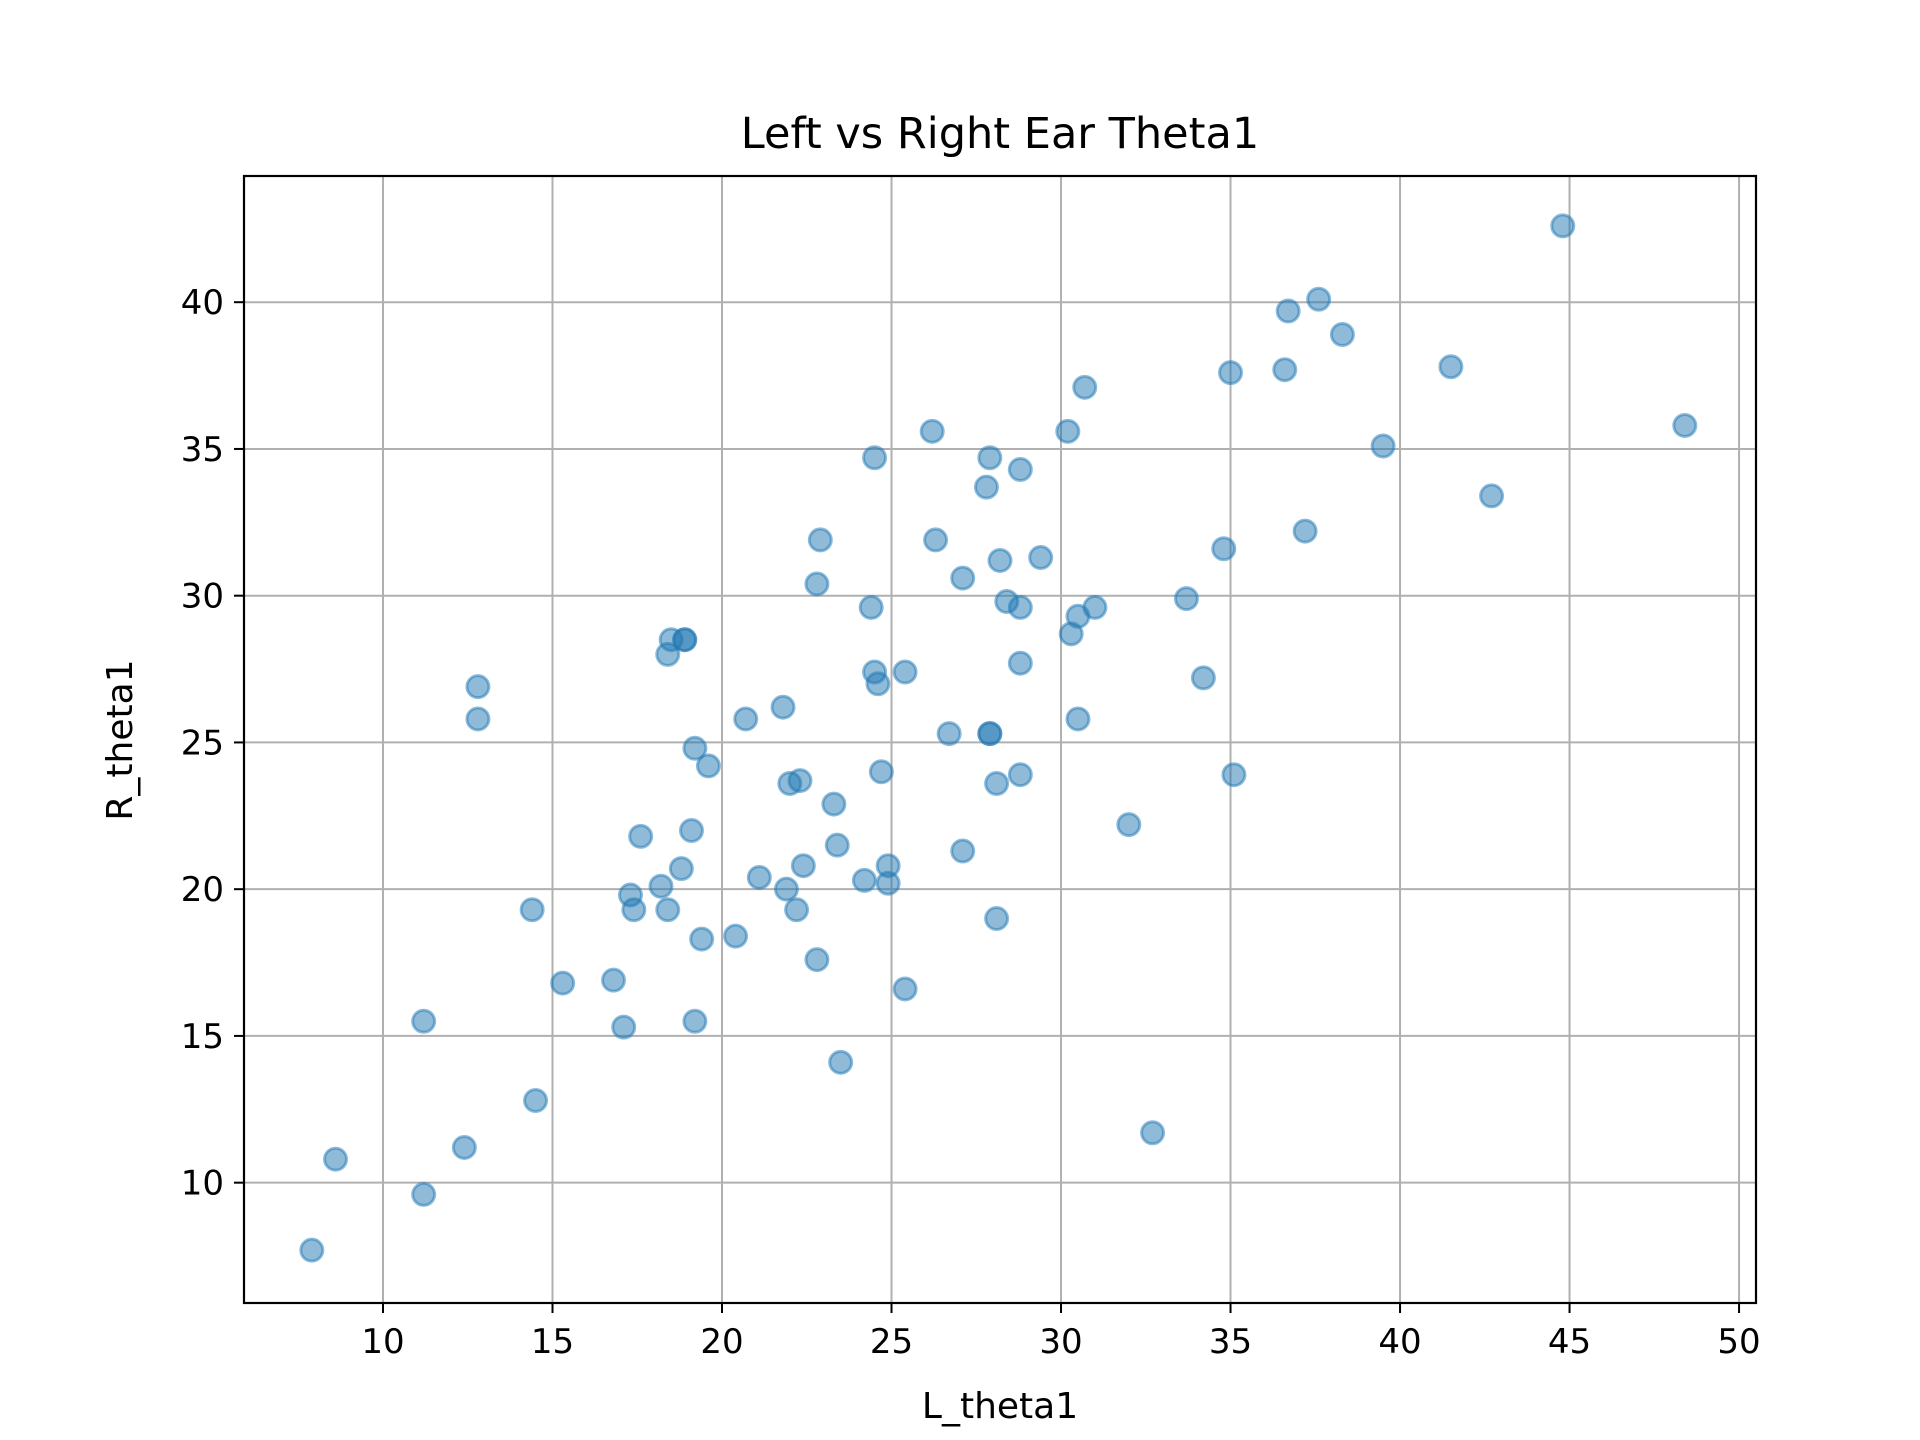 This screenshot has height=1440, width=1920. What do you see at coordinates (202, 597) in the screenshot?
I see `y-tick-label: 30` at bounding box center [202, 597].